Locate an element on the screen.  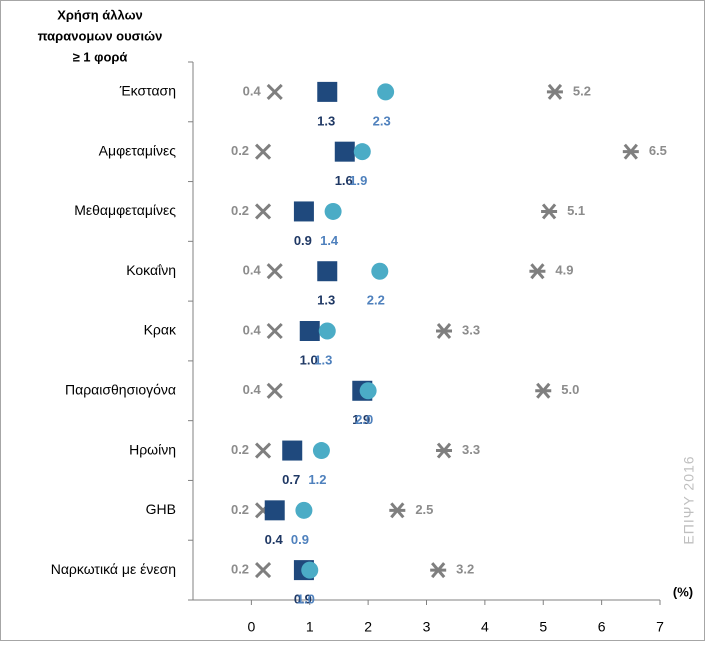
data-label: 5.0 is located at coordinates (570, 389).